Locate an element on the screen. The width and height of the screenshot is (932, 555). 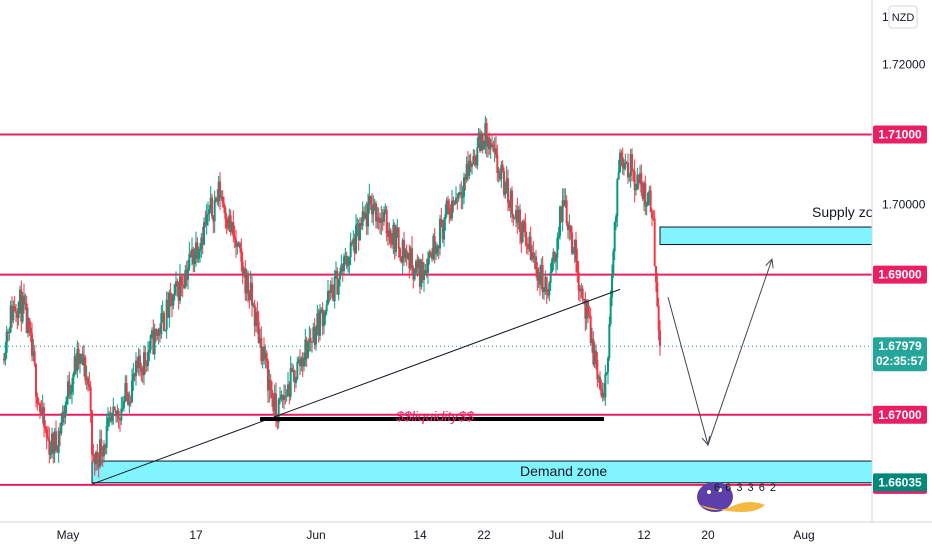
time-tick-label: Jul is located at coordinates (555, 535).